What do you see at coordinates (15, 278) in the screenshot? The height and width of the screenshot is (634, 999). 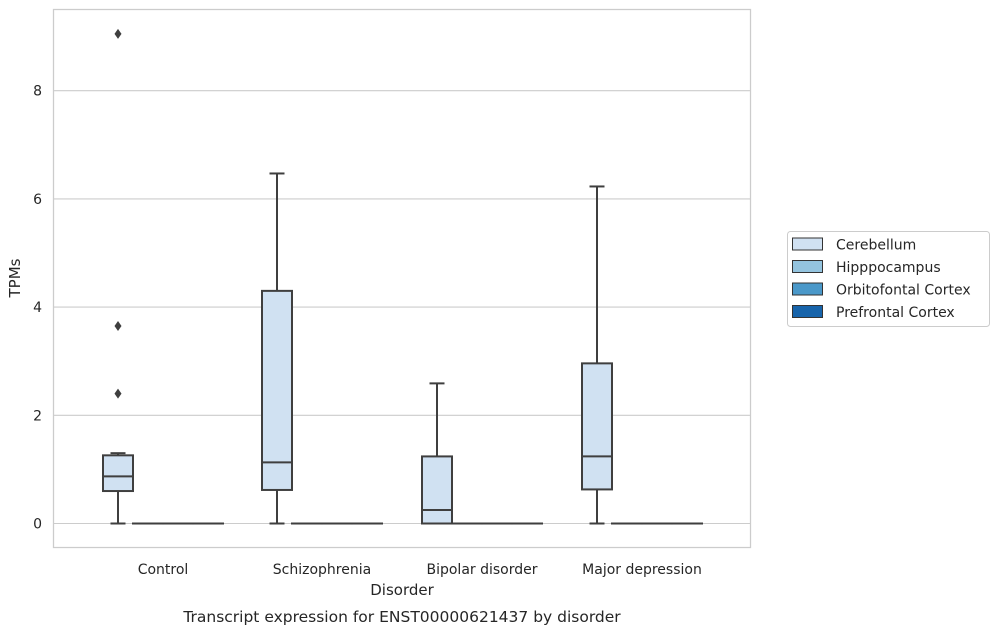 I see `y-axis-label: TPMs` at bounding box center [15, 278].